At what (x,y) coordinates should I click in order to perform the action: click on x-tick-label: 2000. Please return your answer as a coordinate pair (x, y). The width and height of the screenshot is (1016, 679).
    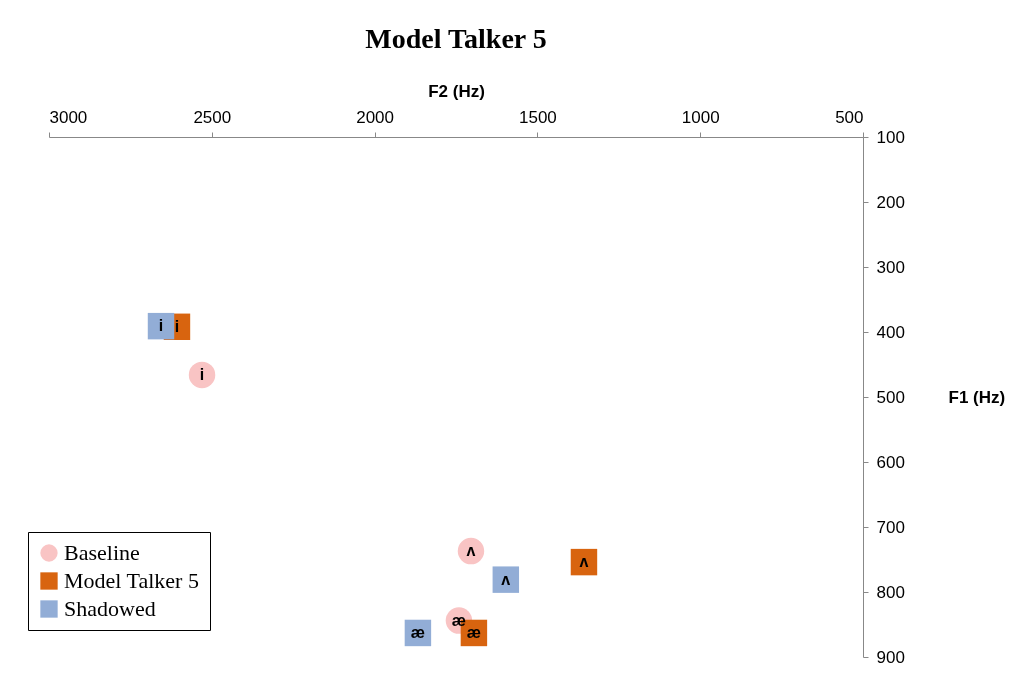
    Looking at the image, I should click on (375, 117).